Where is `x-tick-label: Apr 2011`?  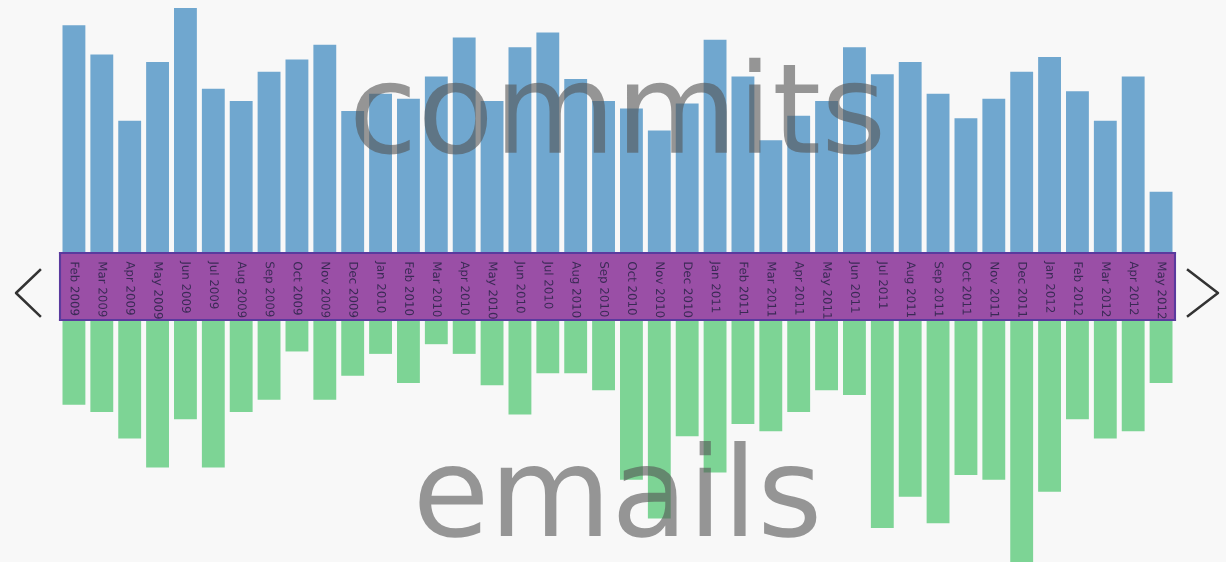 x-tick-label: Apr 2011 is located at coordinates (798, 288).